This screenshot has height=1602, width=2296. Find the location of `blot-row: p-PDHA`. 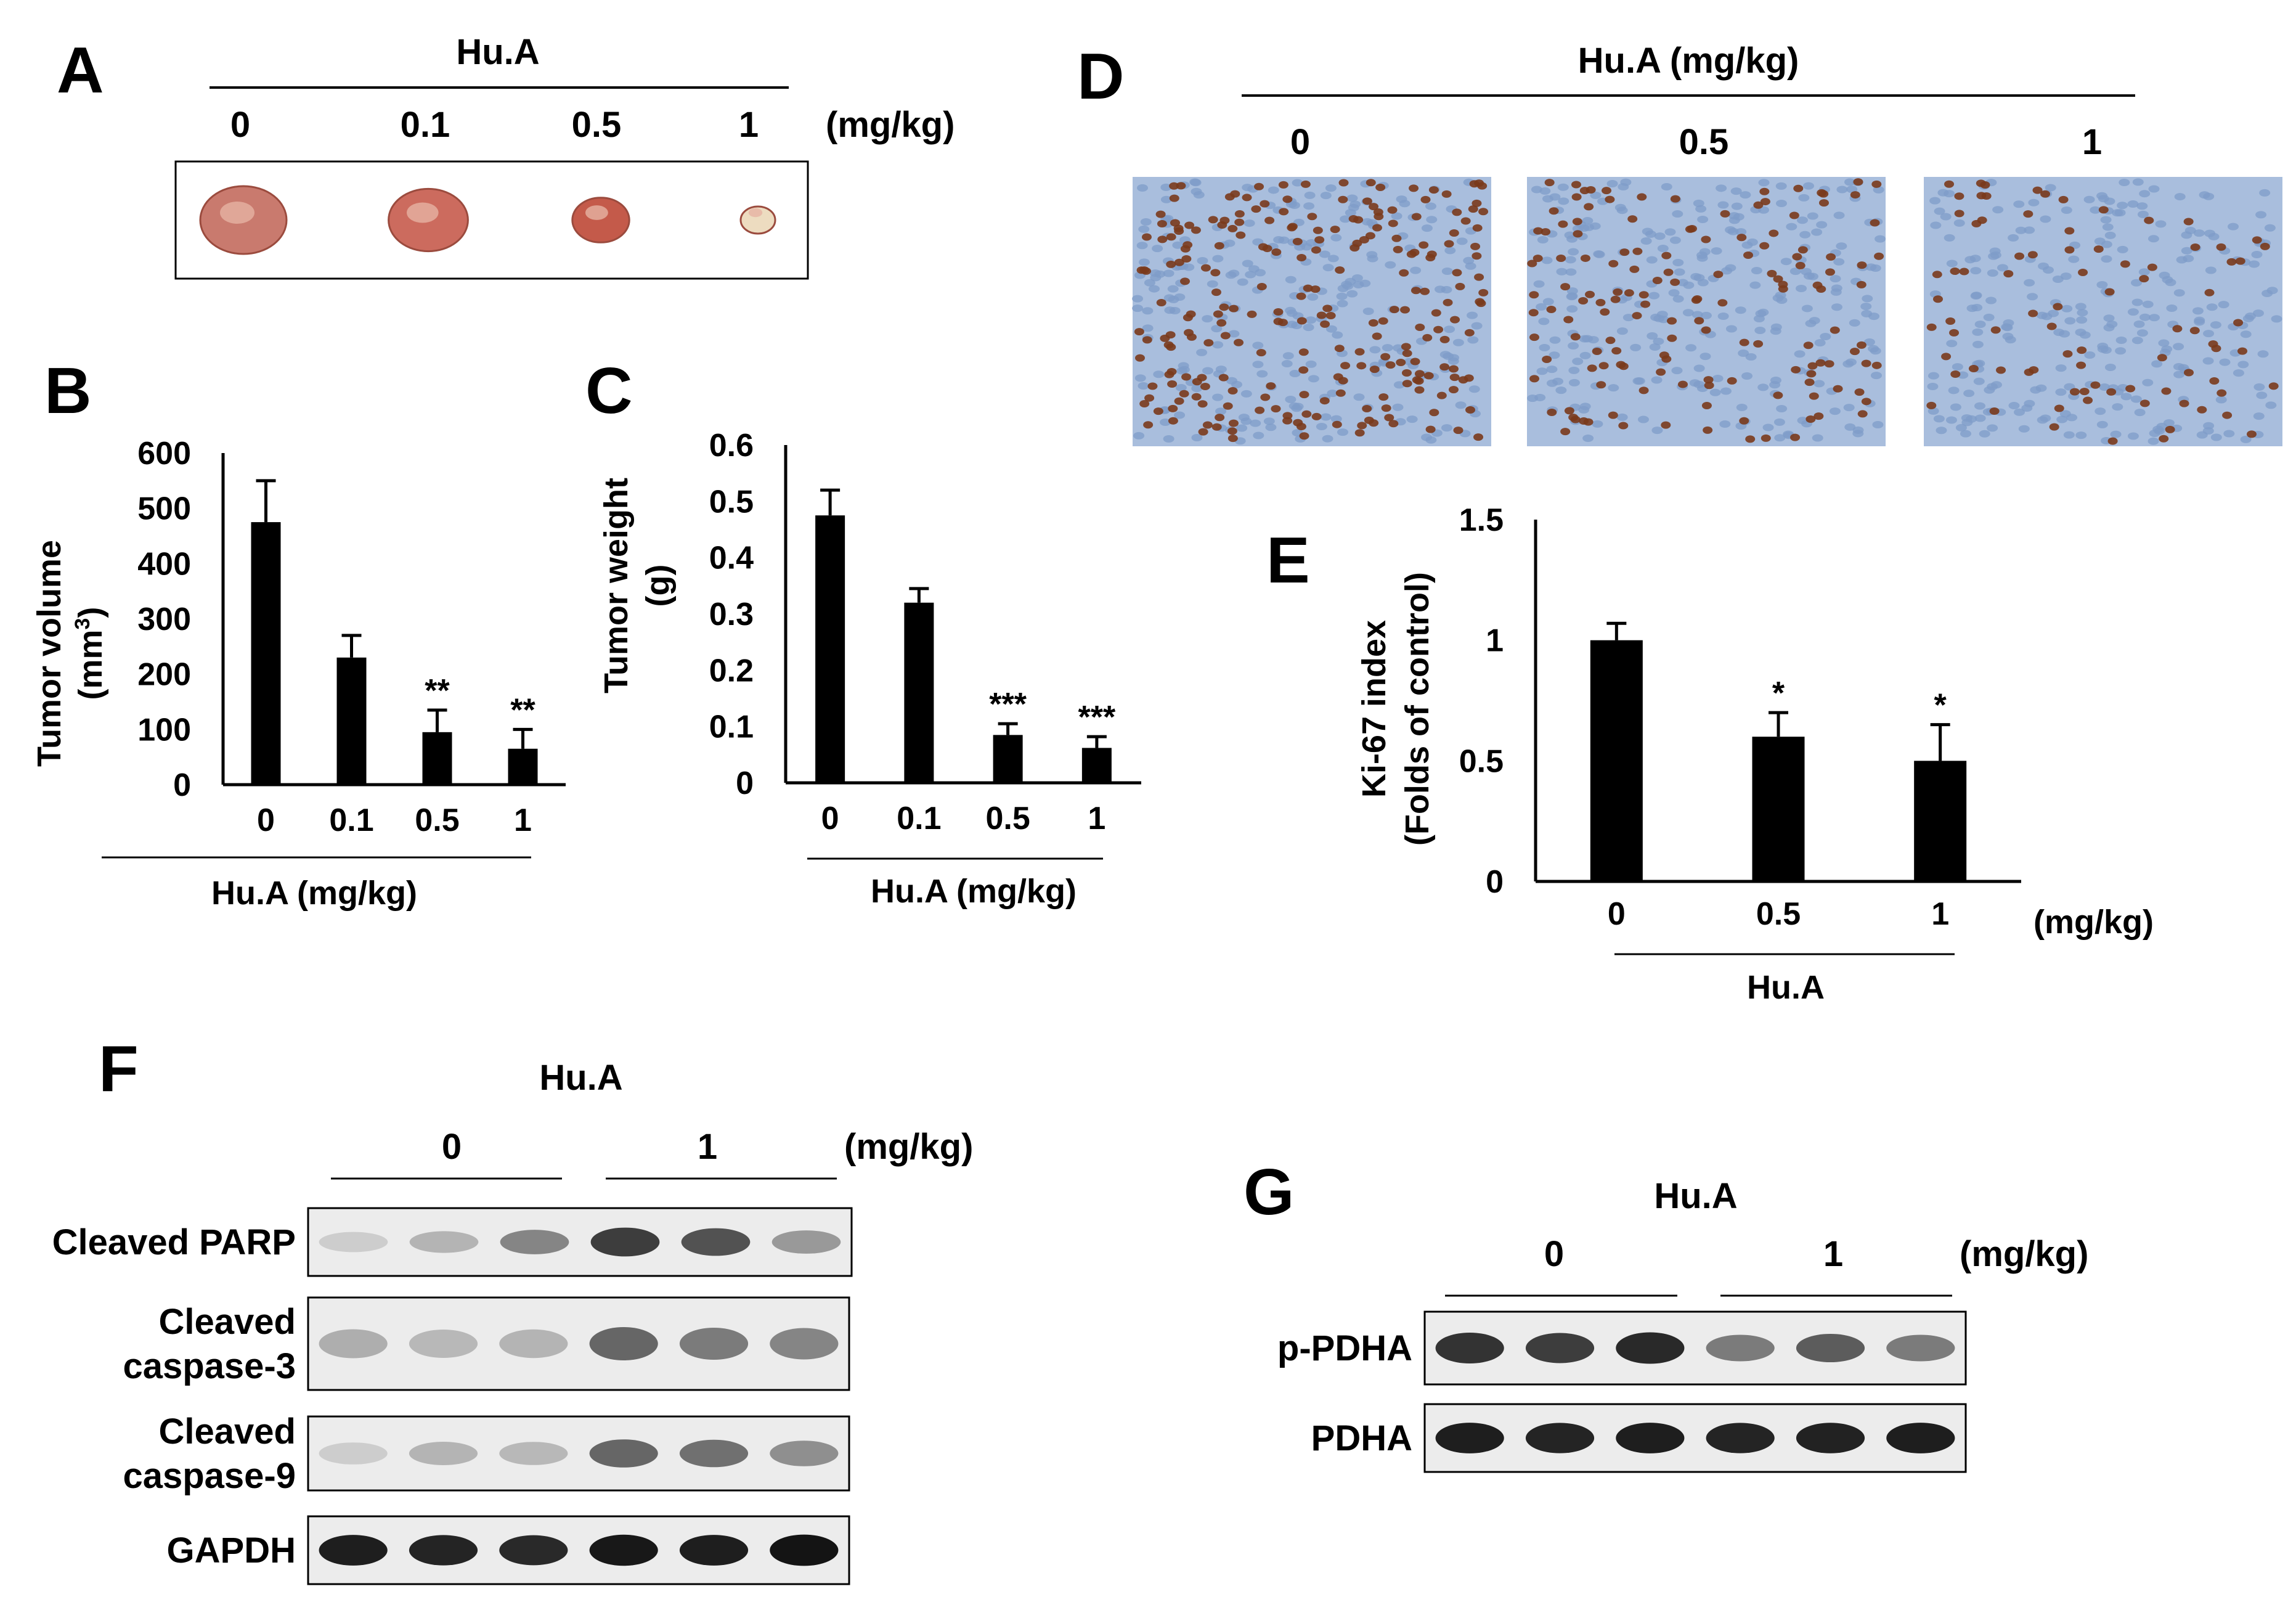

blot-row: p-PDHA is located at coordinates (1622, 1348).